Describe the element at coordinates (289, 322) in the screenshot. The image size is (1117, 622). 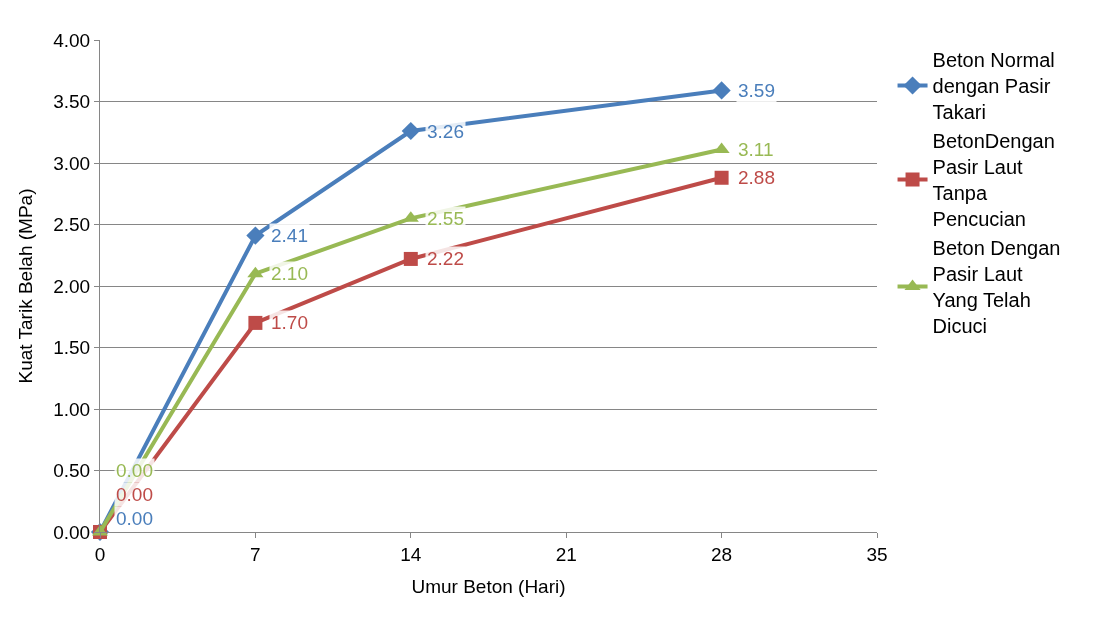
I see `data-label: 1.70` at that location.